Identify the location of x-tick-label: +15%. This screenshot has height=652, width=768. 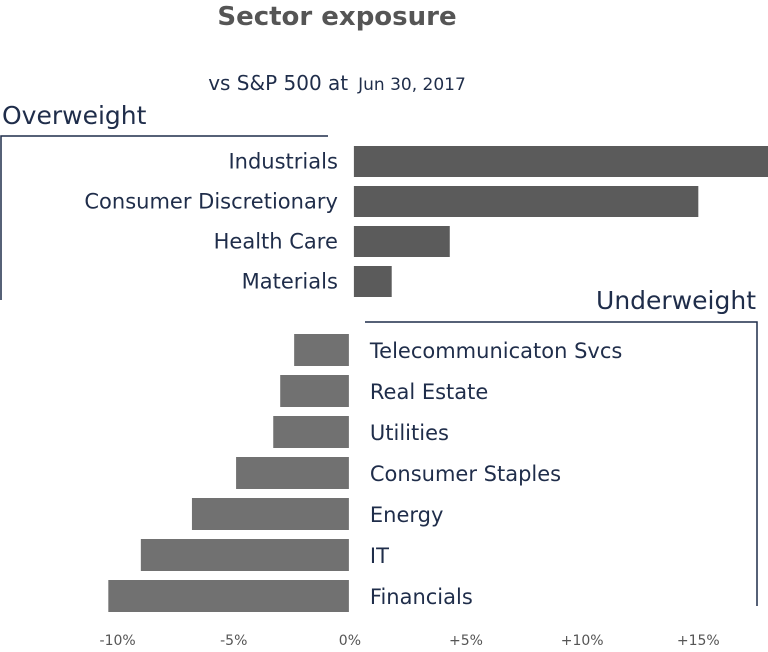
(698, 641).